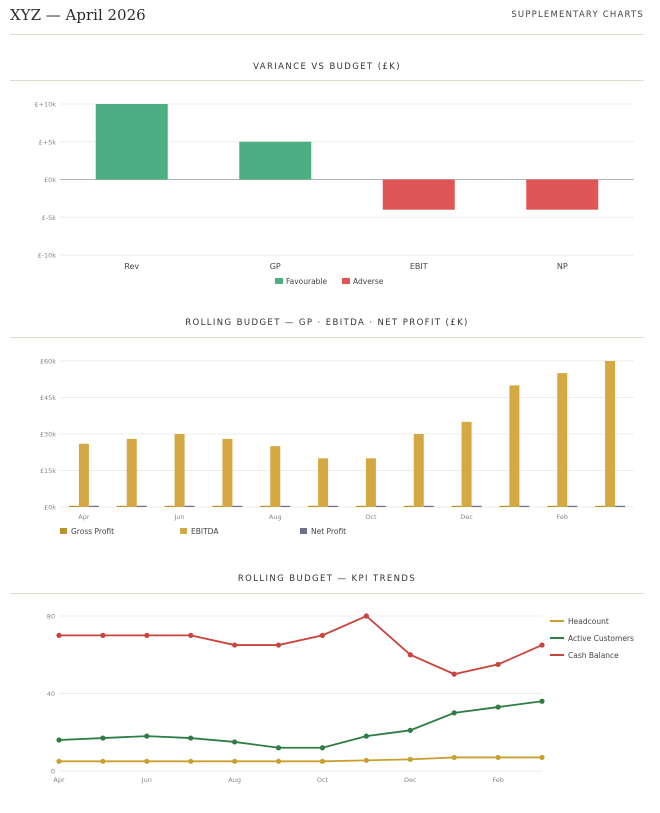  What do you see at coordinates (275, 266) in the screenshot?
I see `x-tick-label: GP` at bounding box center [275, 266].